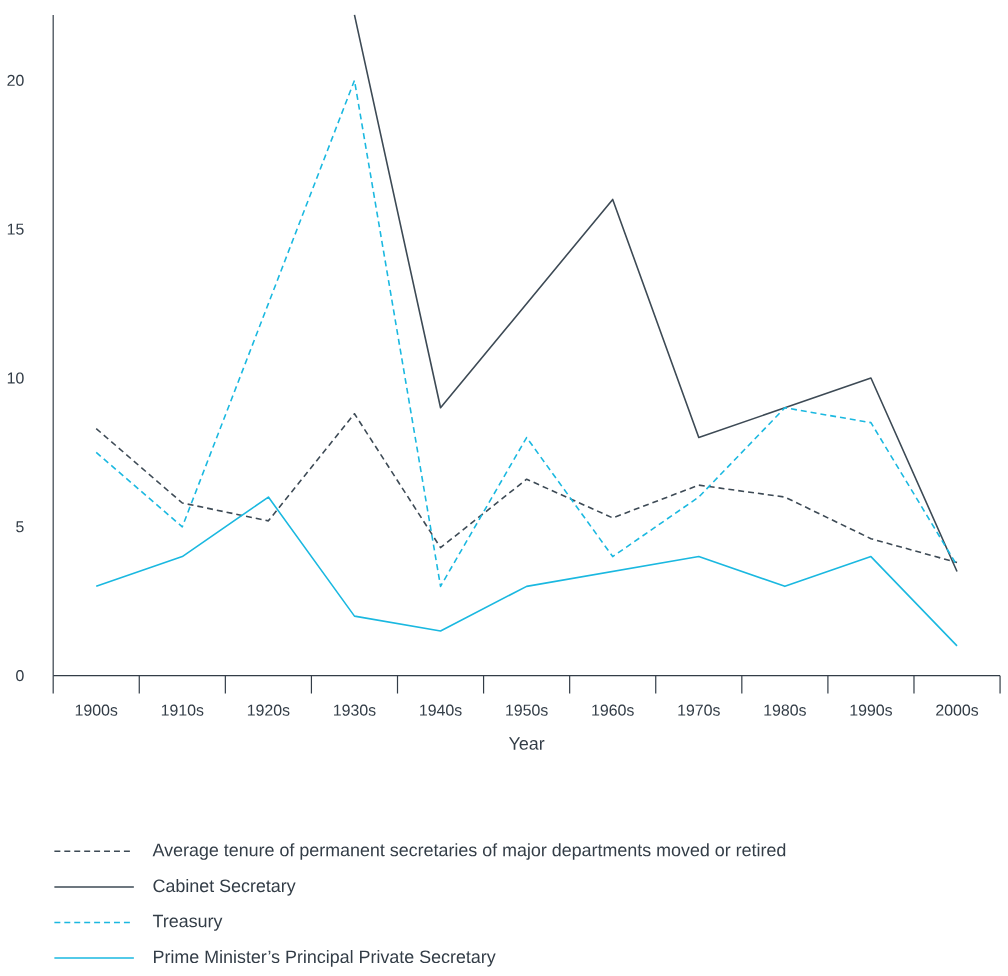 Image resolution: width=1008 pixels, height=976 pixels. What do you see at coordinates (187, 922) in the screenshot?
I see `legend-label: Treasury` at bounding box center [187, 922].